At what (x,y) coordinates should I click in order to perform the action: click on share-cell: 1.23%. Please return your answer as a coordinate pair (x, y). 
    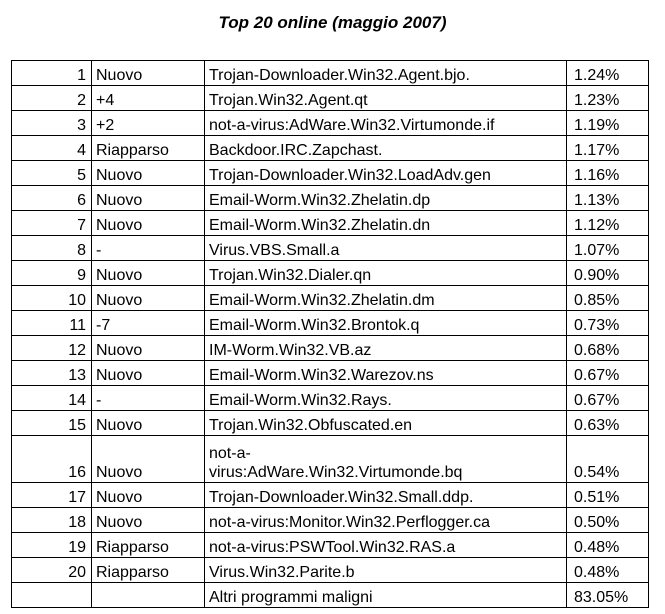
    Looking at the image, I should click on (607, 98).